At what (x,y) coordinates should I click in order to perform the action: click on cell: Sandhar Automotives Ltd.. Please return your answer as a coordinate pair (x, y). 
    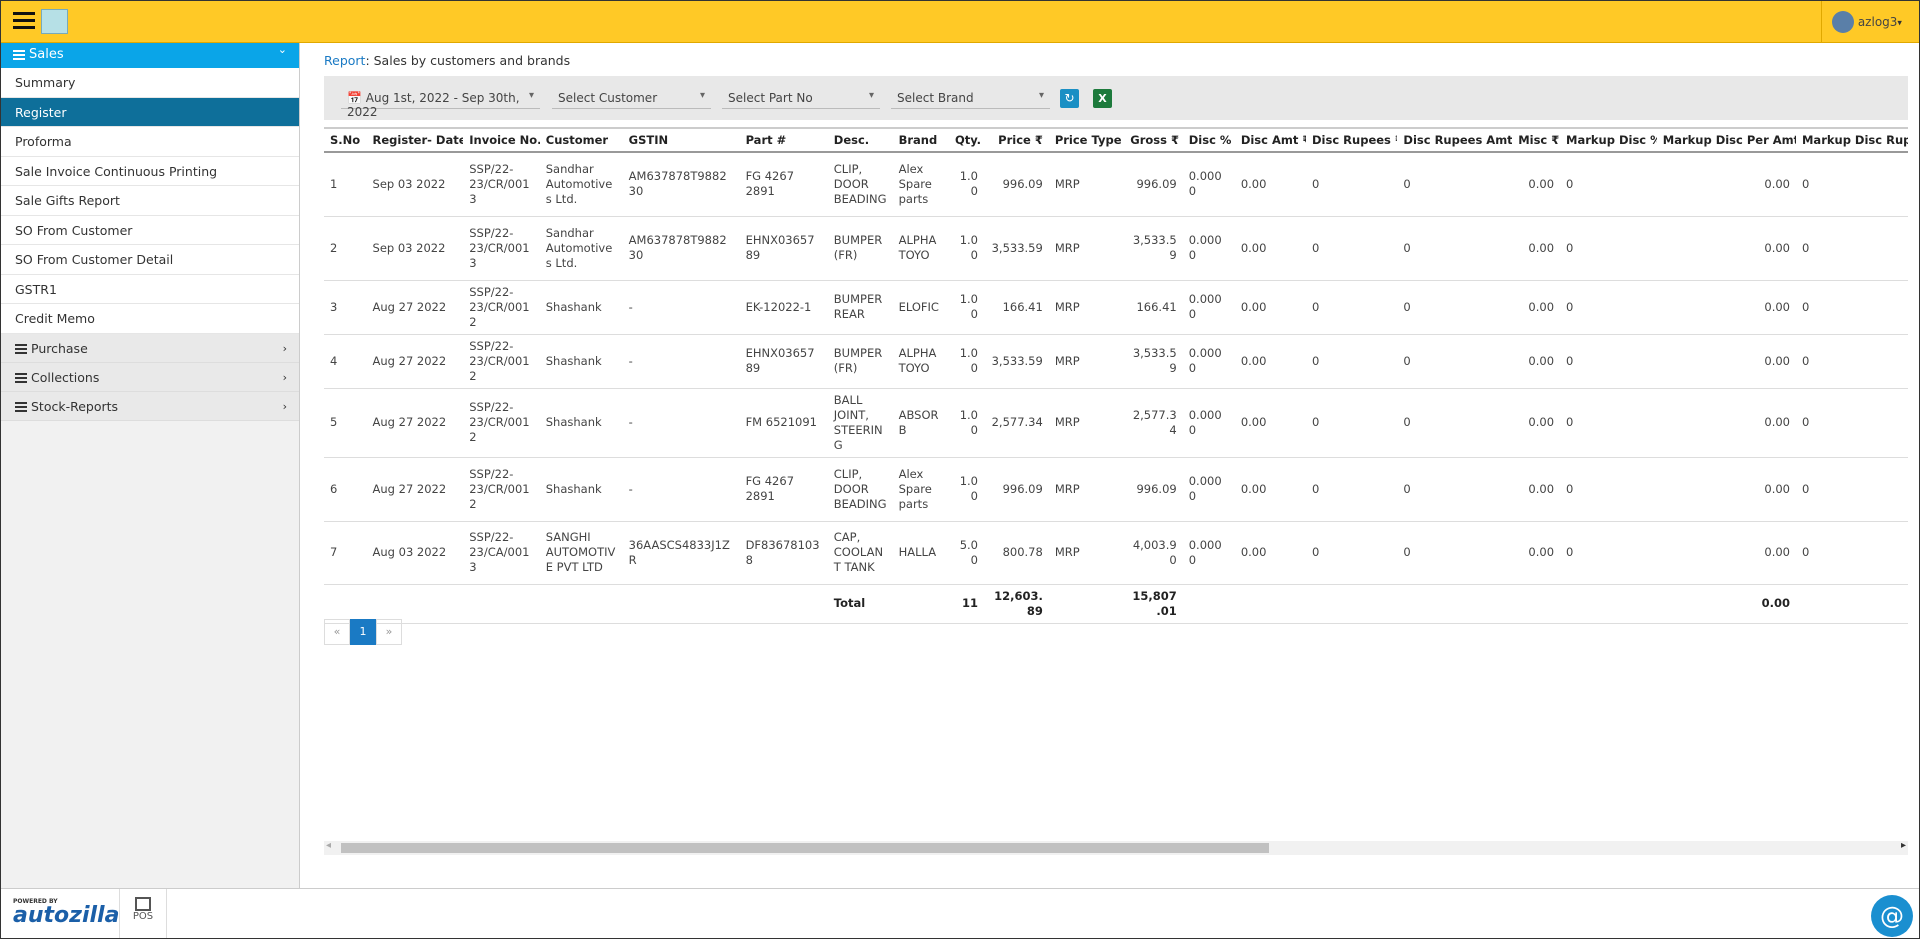
    Looking at the image, I should click on (581, 184).